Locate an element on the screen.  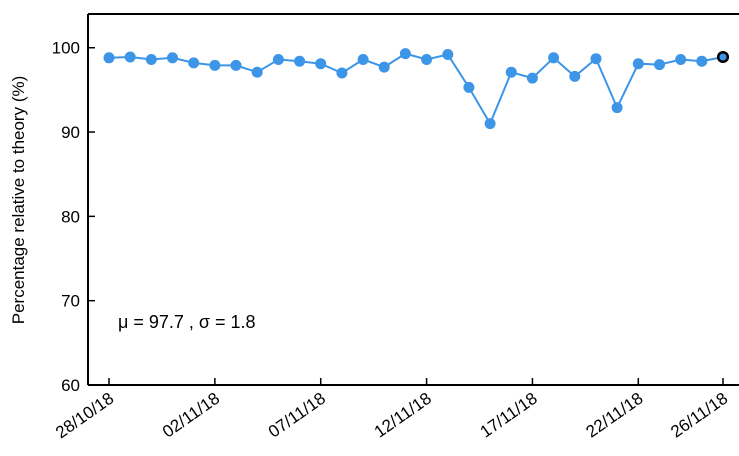
y-ticks: 60 70 80 90 100 is located at coordinates (73, 217).